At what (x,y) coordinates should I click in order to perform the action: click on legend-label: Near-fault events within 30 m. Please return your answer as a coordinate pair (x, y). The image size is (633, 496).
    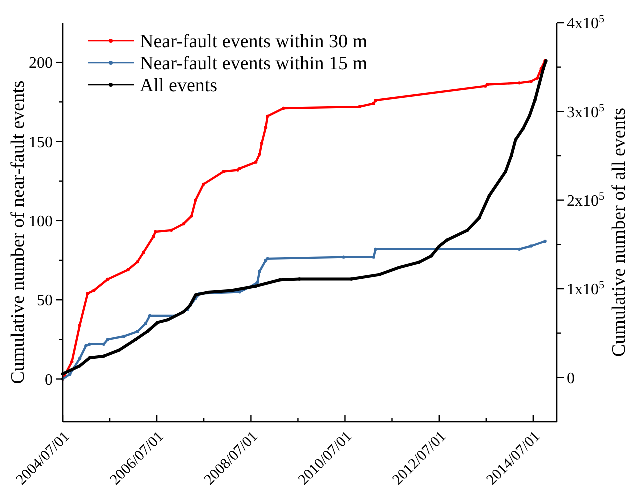
    Looking at the image, I should click on (254, 42).